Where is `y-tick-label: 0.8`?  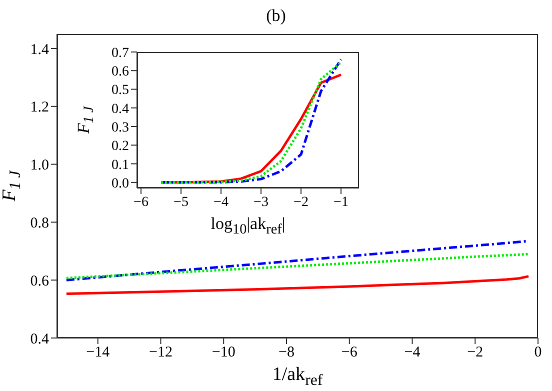
y-tick-label: 0.8 is located at coordinates (39, 224).